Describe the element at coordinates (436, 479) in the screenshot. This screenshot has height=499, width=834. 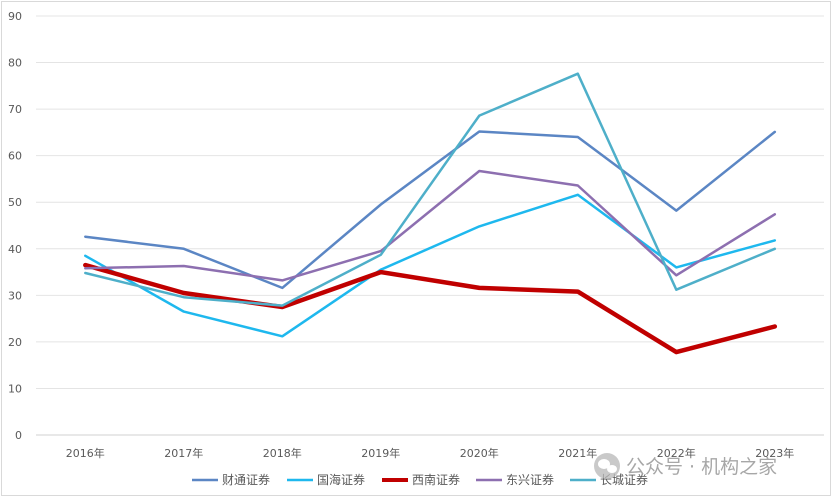
I see `legend-label: 西南证券` at that location.